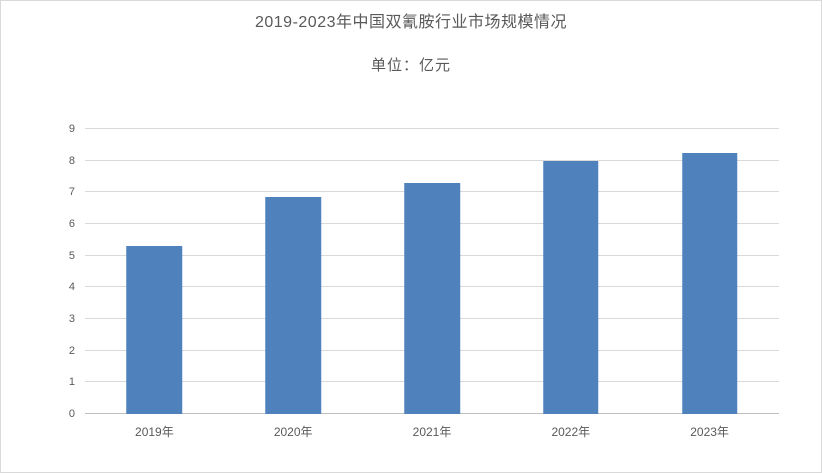 The height and width of the screenshot is (473, 822). Describe the element at coordinates (71, 160) in the screenshot. I see `y-tick-label: 8` at that location.